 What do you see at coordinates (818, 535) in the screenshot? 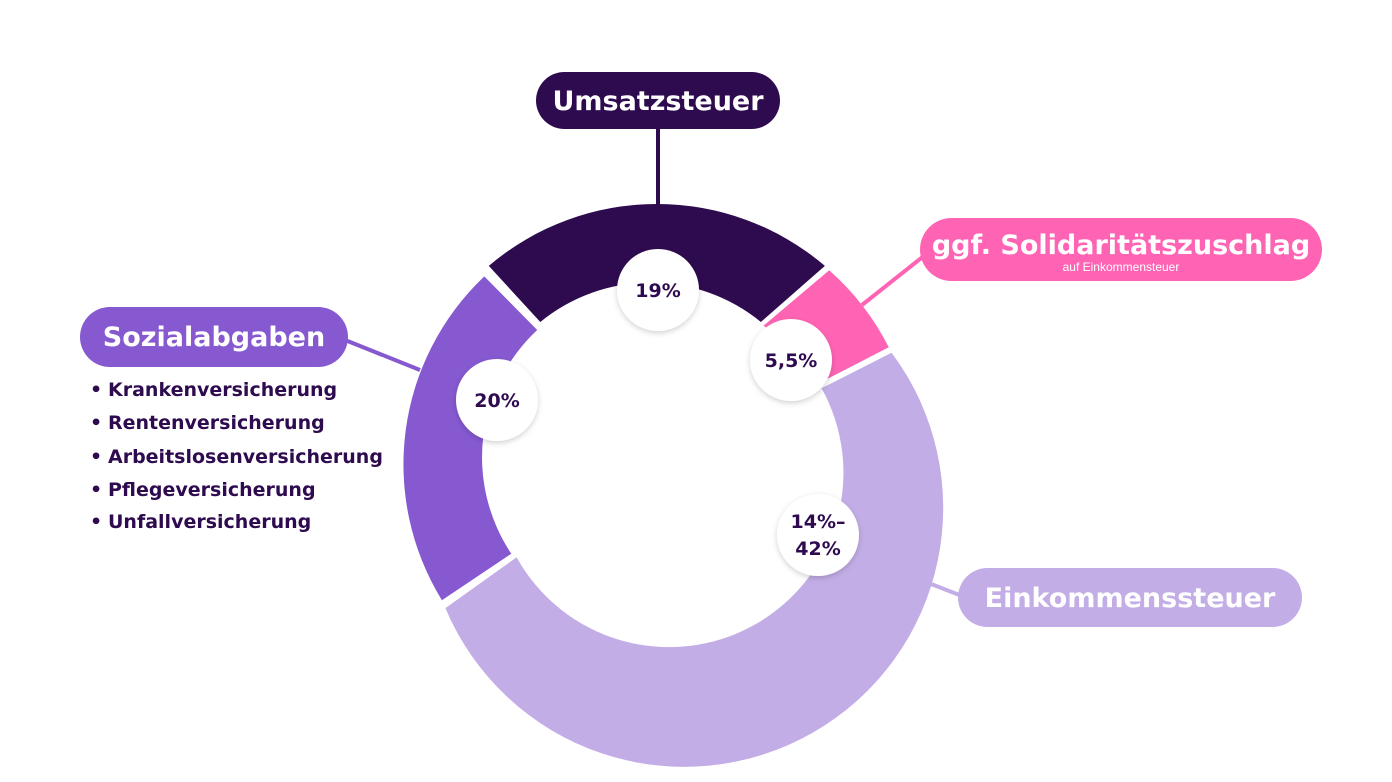
I see `badge-einkommenssteuer: 14%– 42%` at bounding box center [818, 535].